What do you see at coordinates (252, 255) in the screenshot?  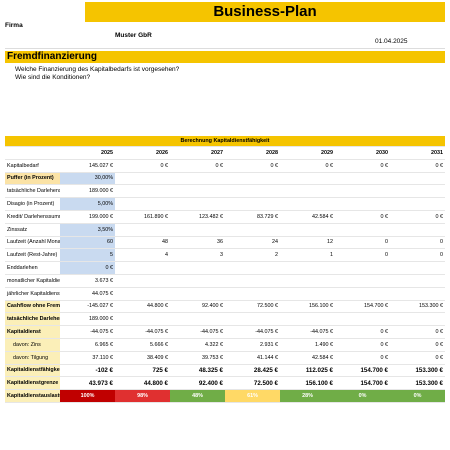 I see `cell: 2` at bounding box center [252, 255].